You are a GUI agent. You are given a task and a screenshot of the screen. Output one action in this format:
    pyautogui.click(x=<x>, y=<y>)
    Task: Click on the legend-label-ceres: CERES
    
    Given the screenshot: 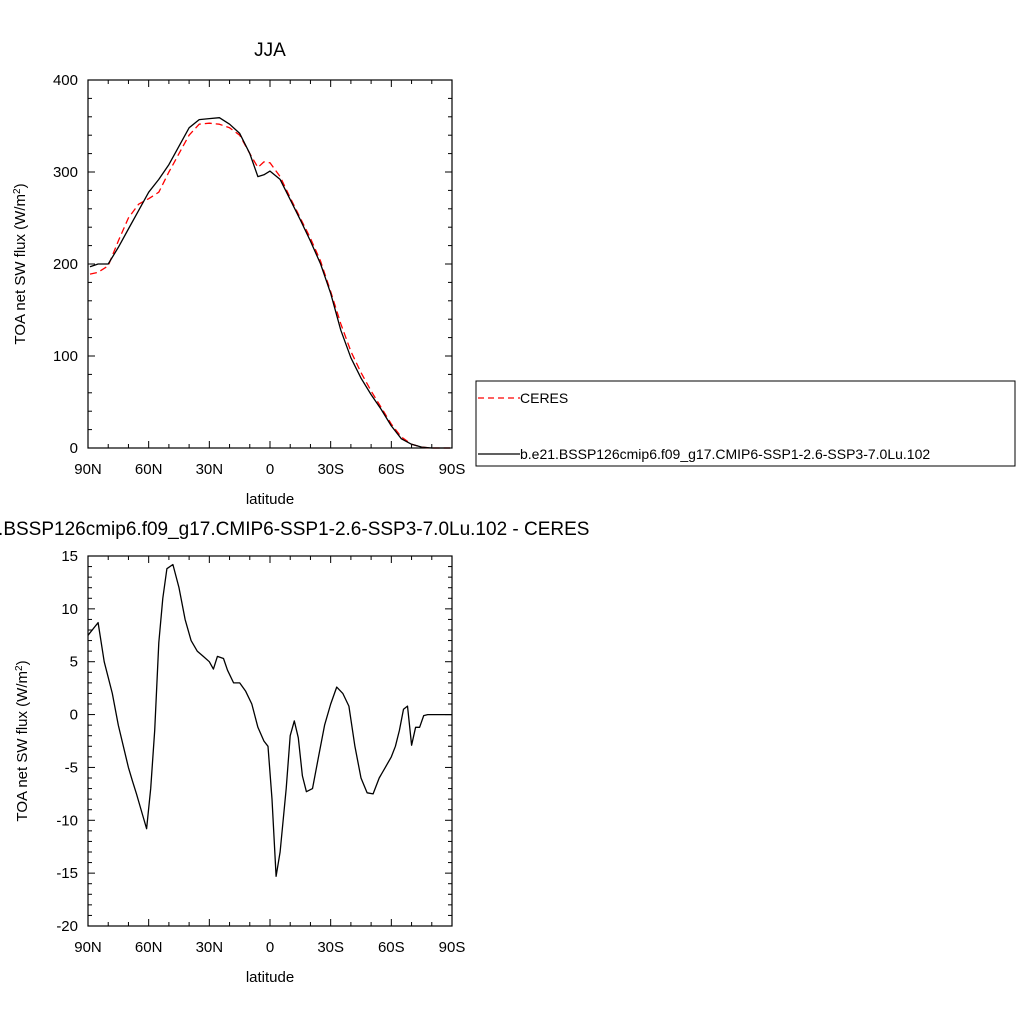 What is the action you would take?
    pyautogui.click(x=544, y=398)
    